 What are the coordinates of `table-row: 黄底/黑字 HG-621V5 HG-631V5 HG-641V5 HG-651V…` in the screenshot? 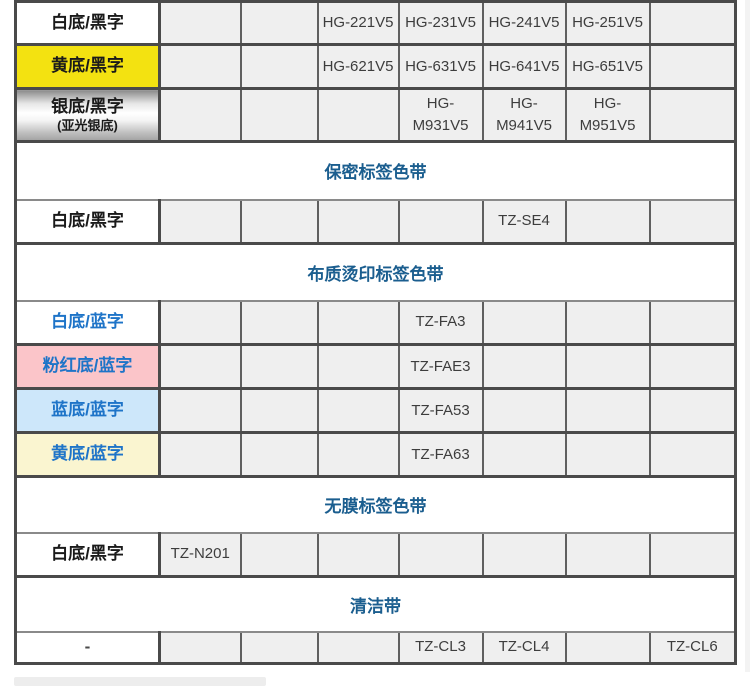 It's located at (375, 66).